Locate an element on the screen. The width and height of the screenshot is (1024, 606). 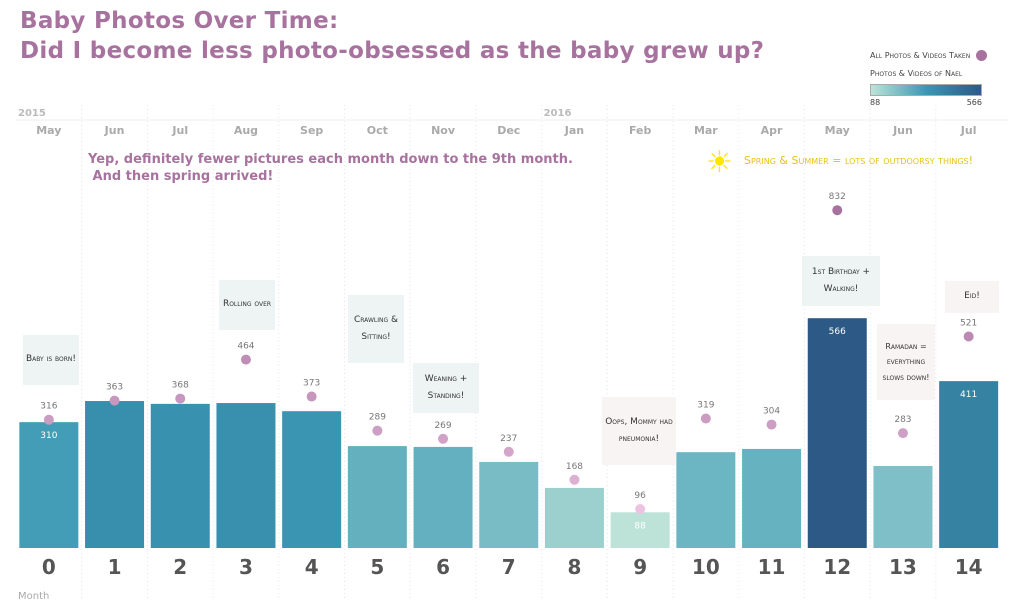
annotation-rolling: Rolling over is located at coordinates (247, 305).